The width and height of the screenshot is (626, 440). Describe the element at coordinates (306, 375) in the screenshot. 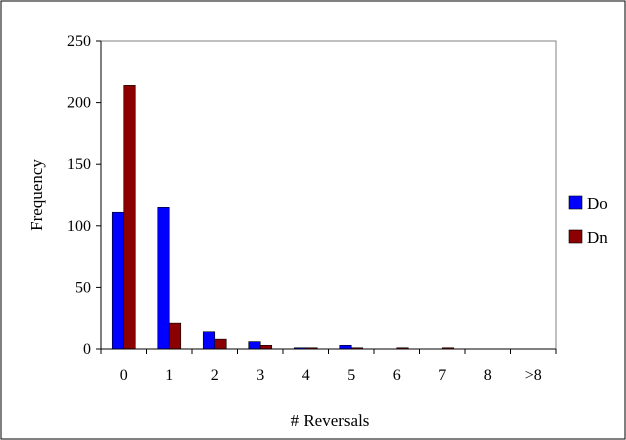

I see `x-tick-label: 4` at that location.